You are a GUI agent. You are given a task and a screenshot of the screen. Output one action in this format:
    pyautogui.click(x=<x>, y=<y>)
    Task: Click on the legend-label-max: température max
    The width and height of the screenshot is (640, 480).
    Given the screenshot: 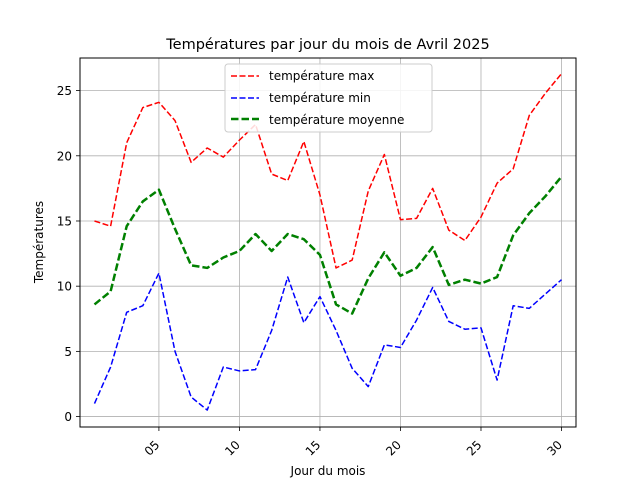 What is the action you would take?
    pyautogui.click(x=321, y=76)
    